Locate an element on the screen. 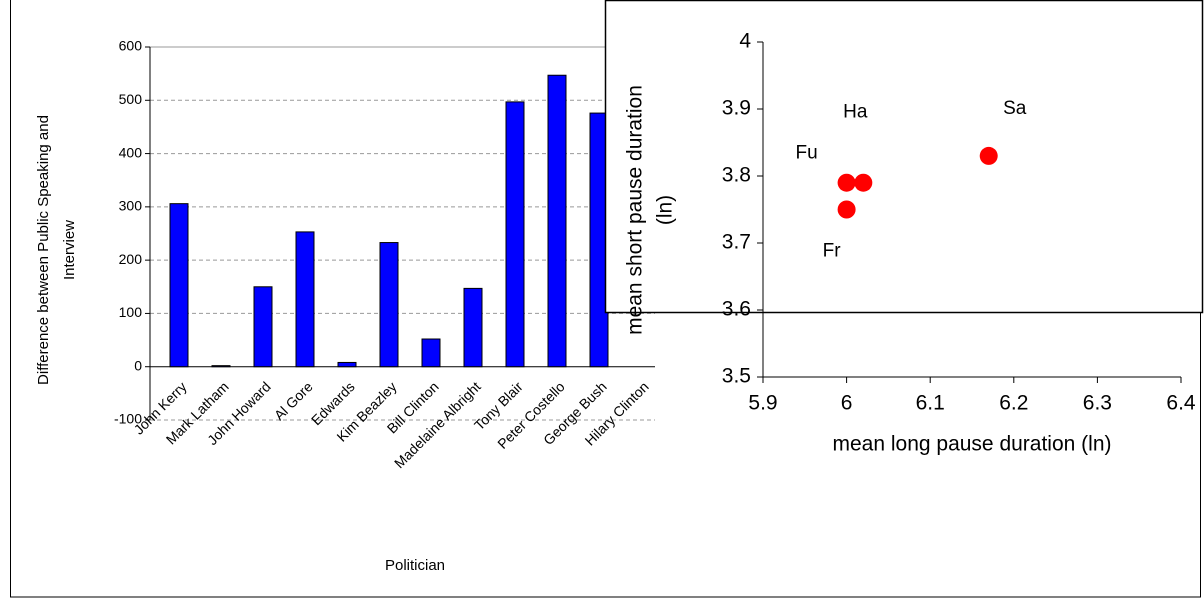 The width and height of the screenshot is (1204, 598). y-tick-label: -100 is located at coordinates (128, 419).